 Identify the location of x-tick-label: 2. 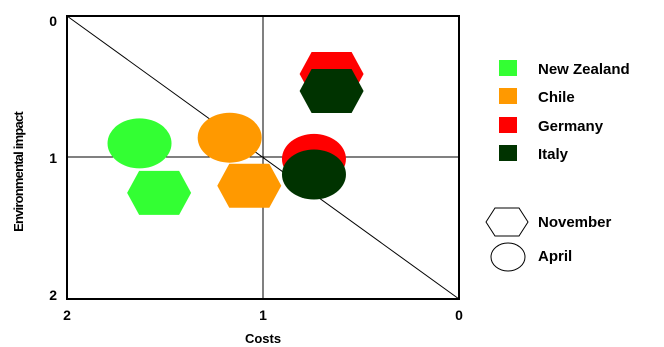
(67, 315).